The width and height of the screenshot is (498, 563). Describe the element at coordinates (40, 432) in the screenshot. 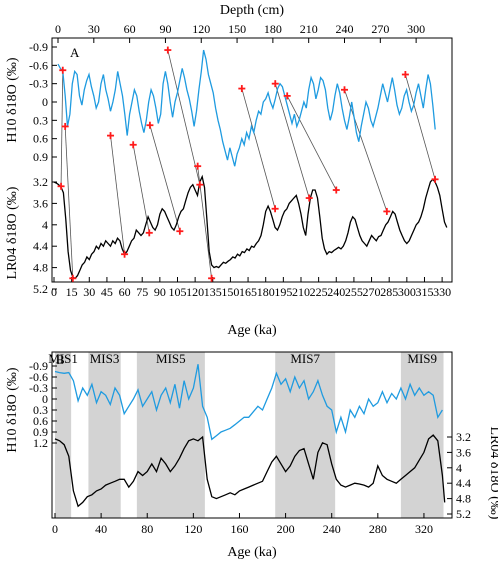

I see `b-h10-tick-label: 0.9` at that location.